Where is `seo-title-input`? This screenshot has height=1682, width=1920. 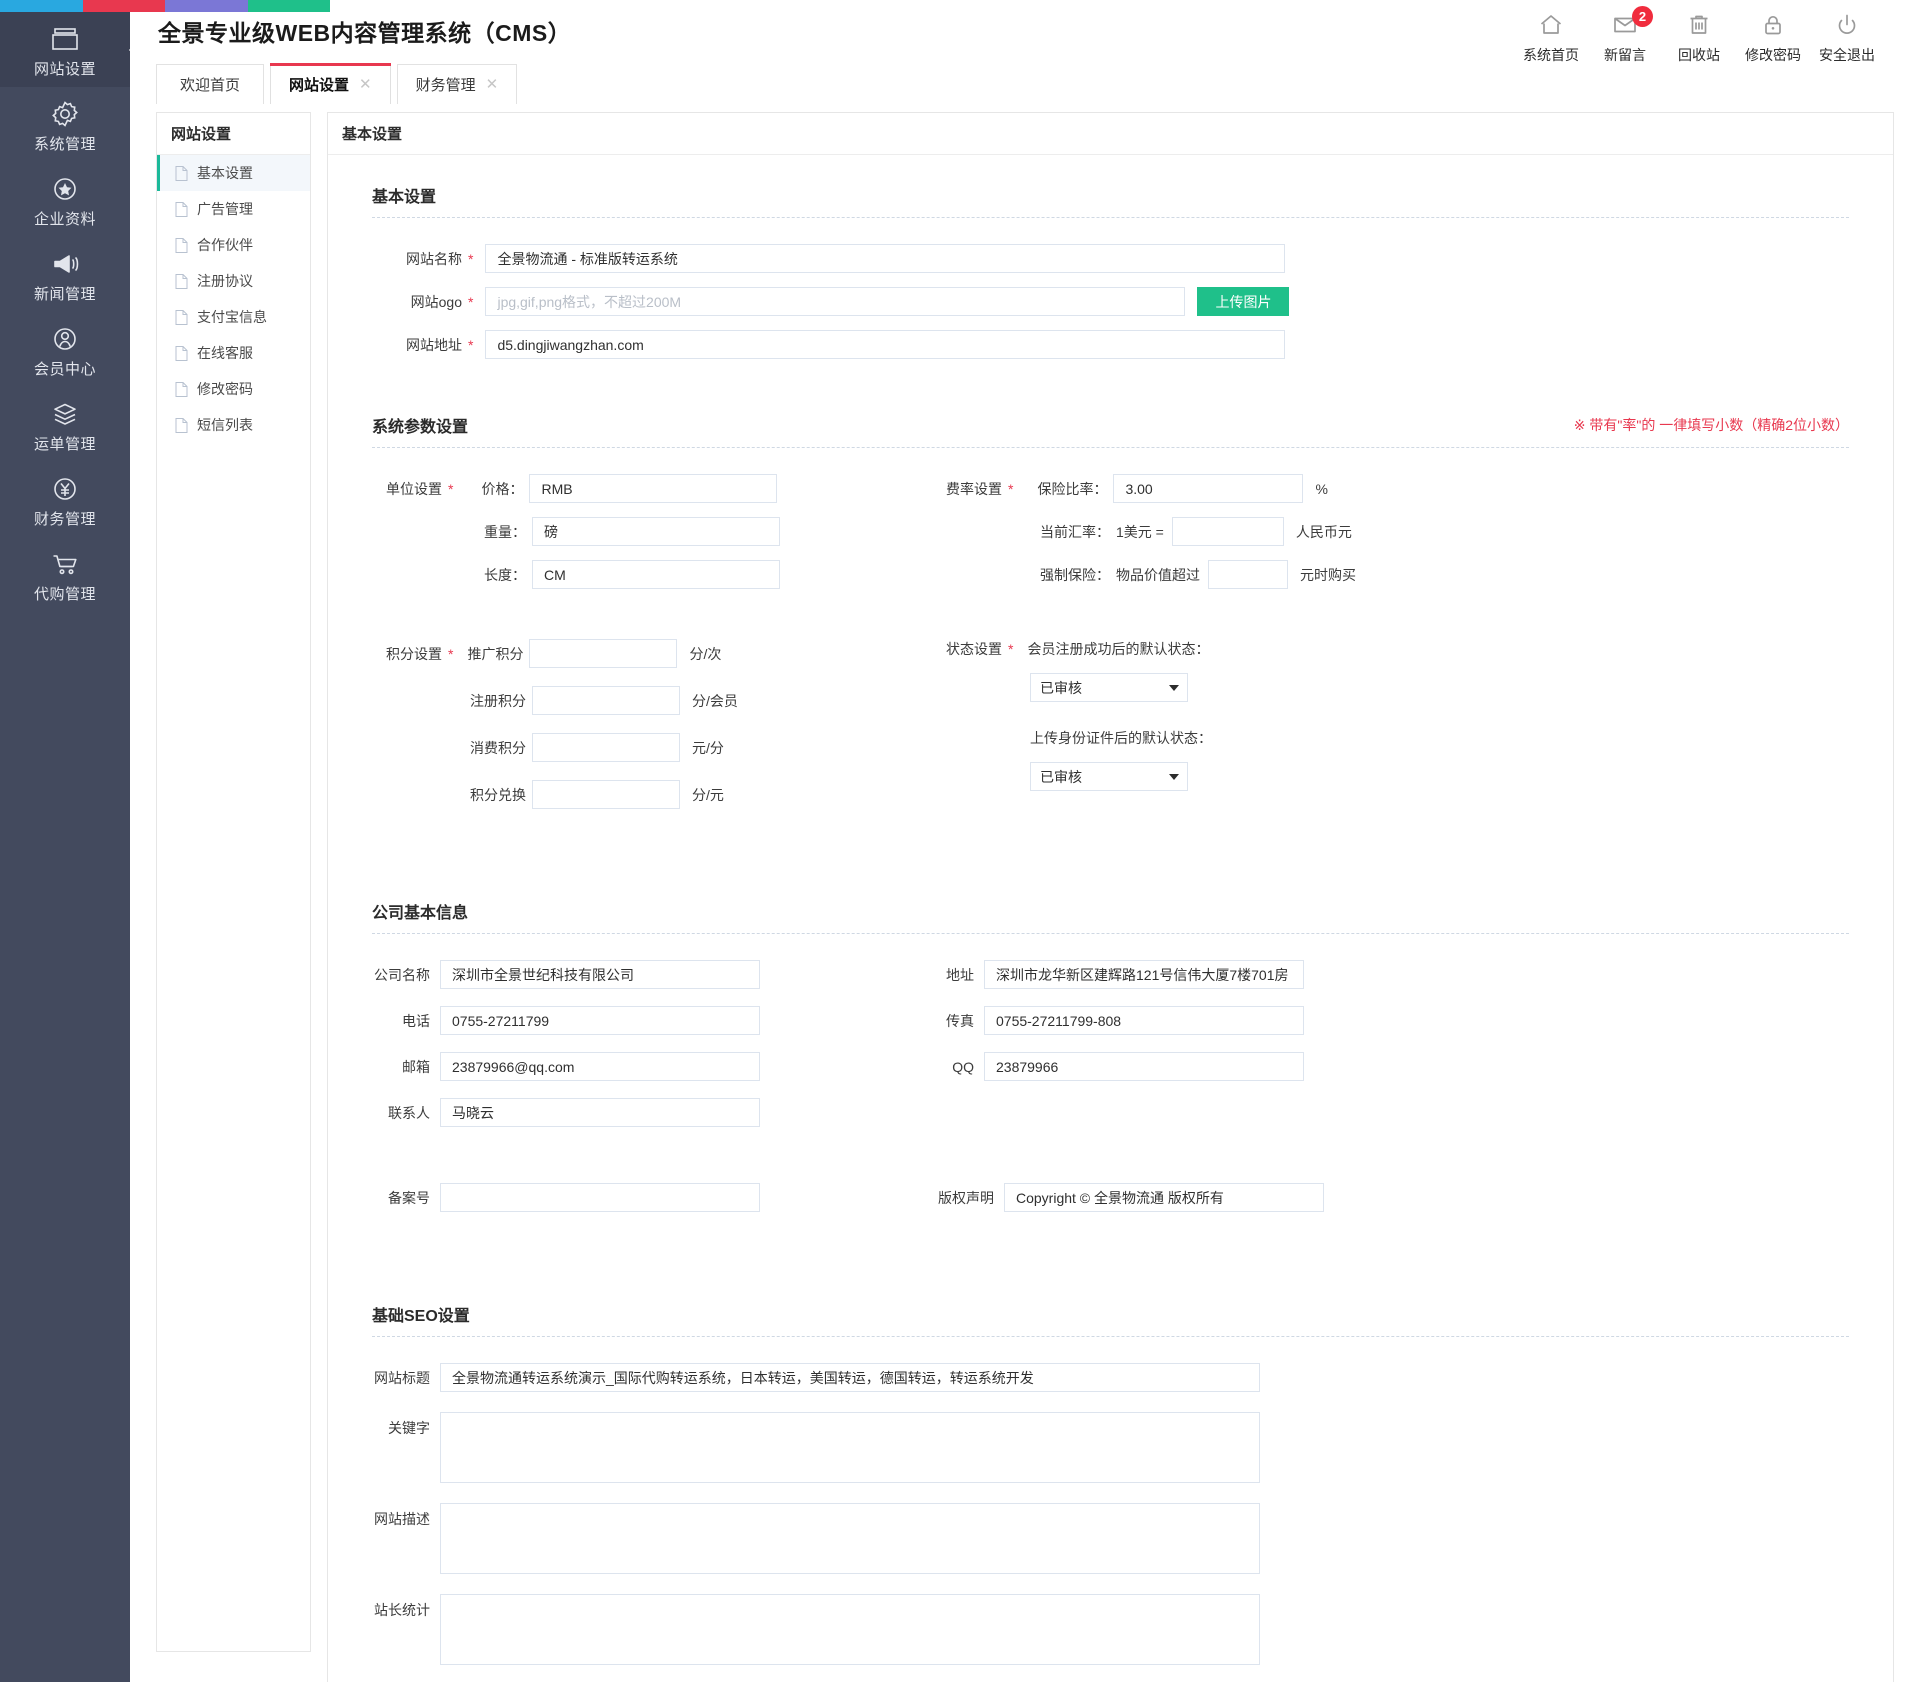 seo-title-input is located at coordinates (850, 1377).